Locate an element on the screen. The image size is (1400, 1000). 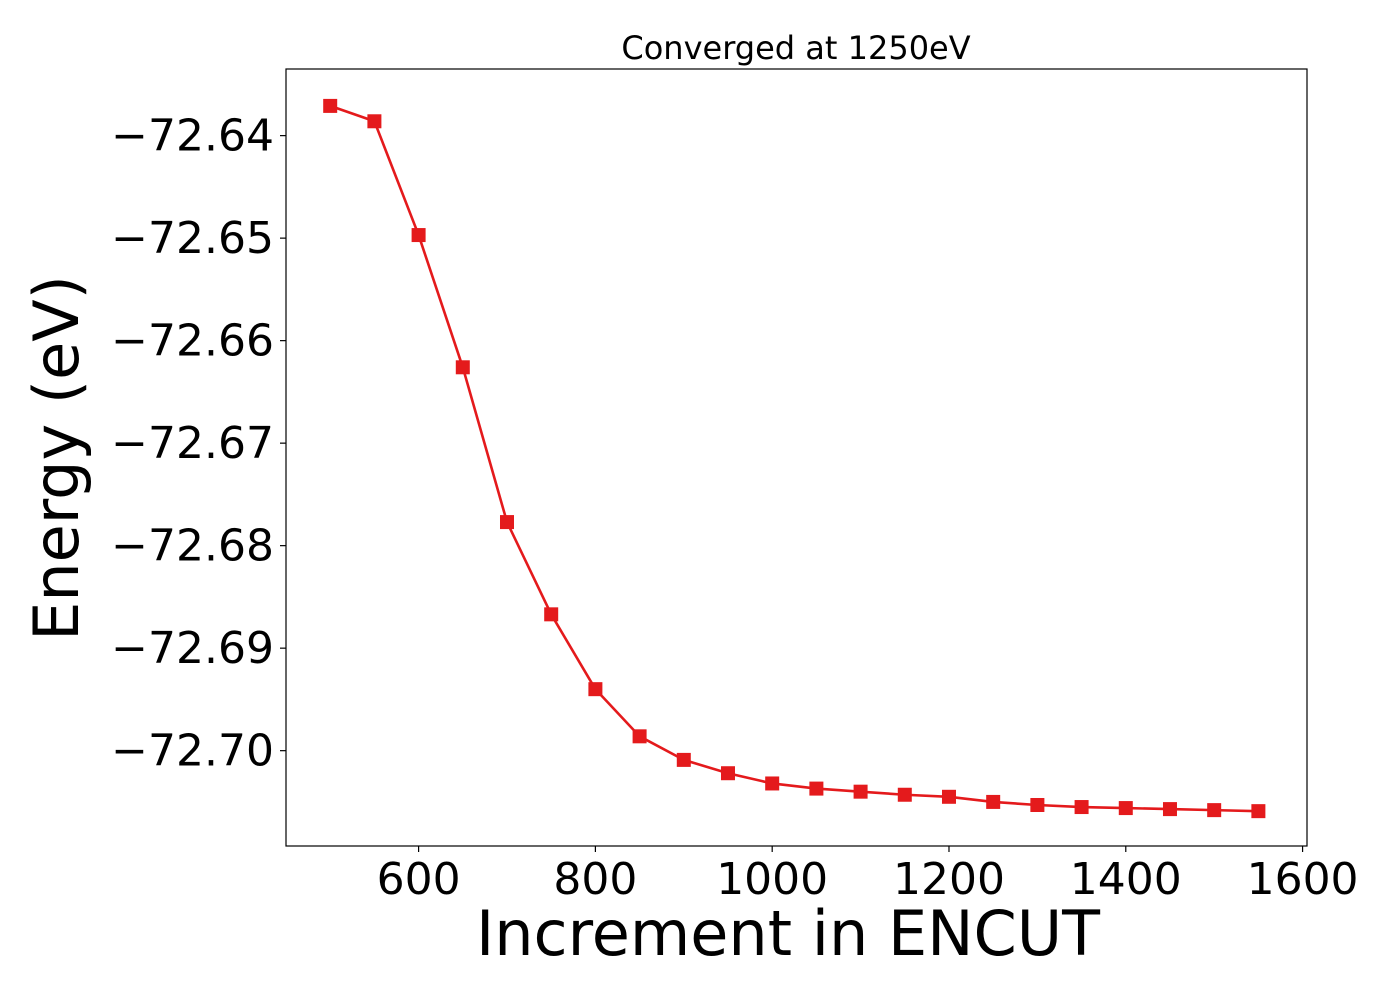
y-tick-label: −72.64 is located at coordinates (192, 136).